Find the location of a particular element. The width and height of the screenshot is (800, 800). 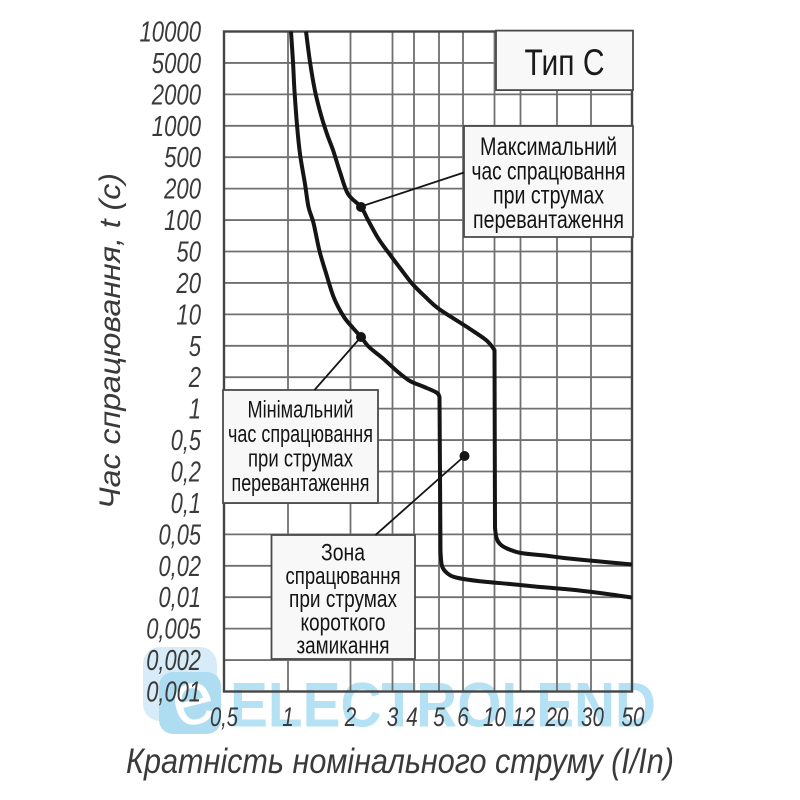

svg-text: 500 is located at coordinates (182, 158).